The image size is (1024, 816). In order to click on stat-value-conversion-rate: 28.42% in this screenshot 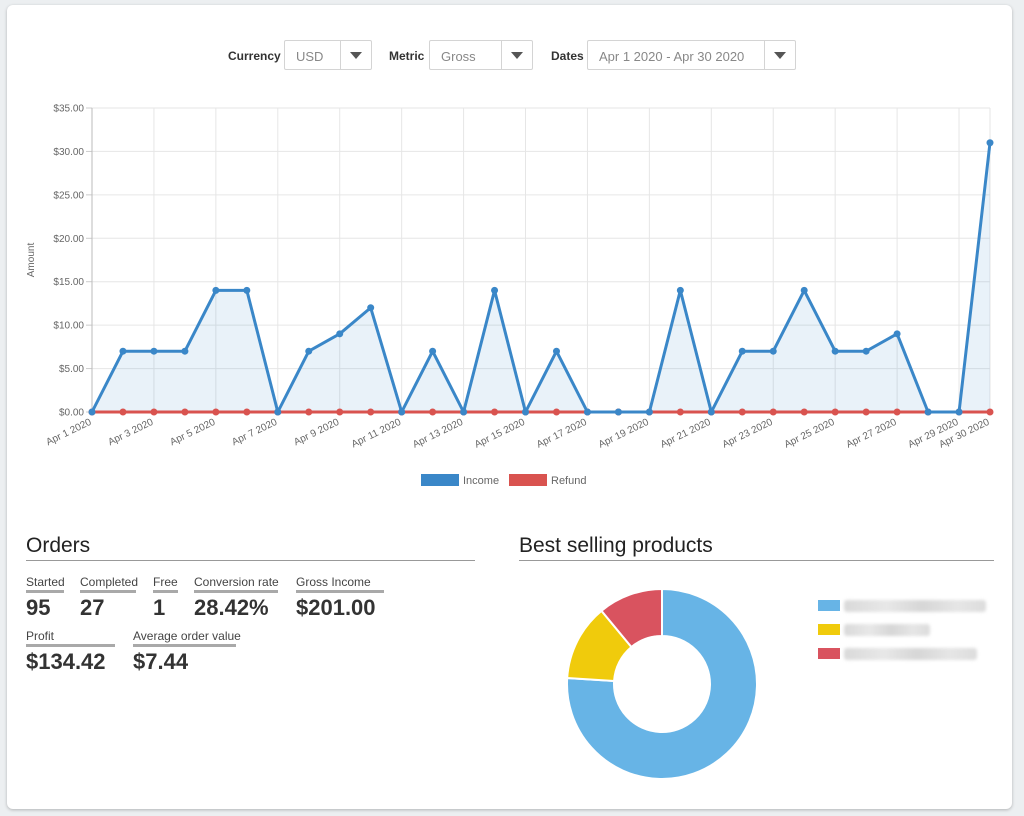, I will do `click(231, 607)`.